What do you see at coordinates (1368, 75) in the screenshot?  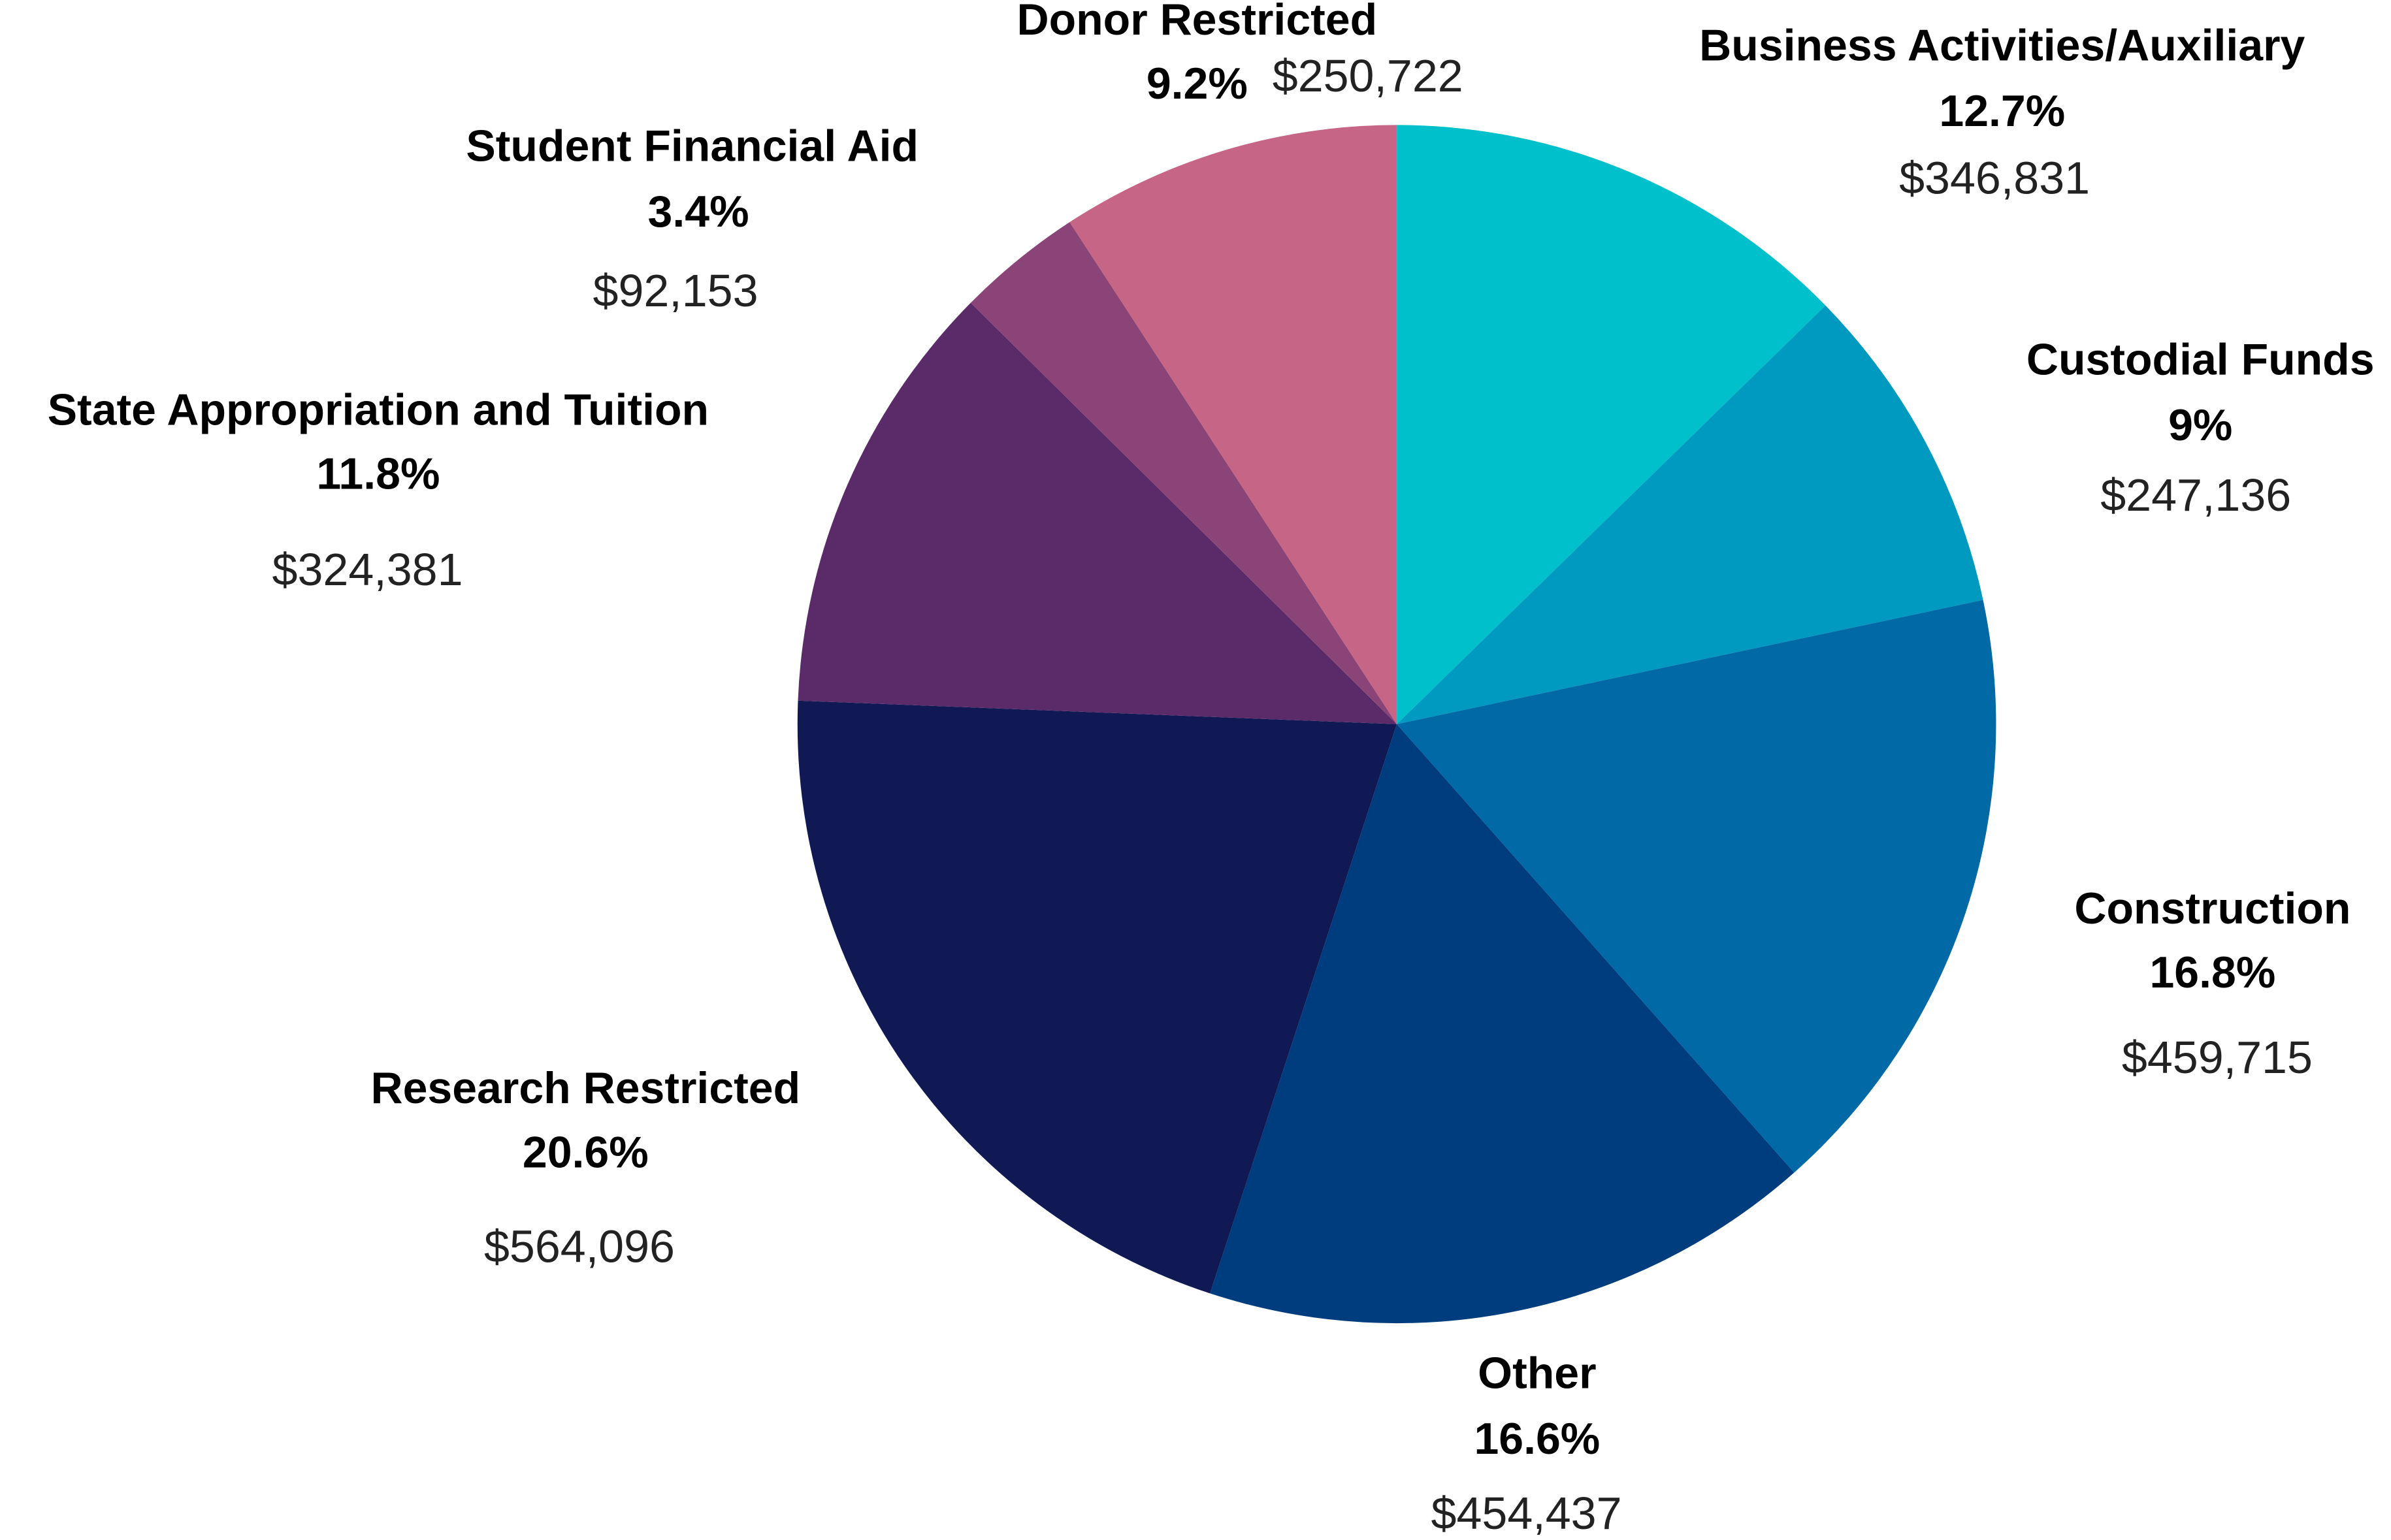 I see `slice-amount: $250,722` at bounding box center [1368, 75].